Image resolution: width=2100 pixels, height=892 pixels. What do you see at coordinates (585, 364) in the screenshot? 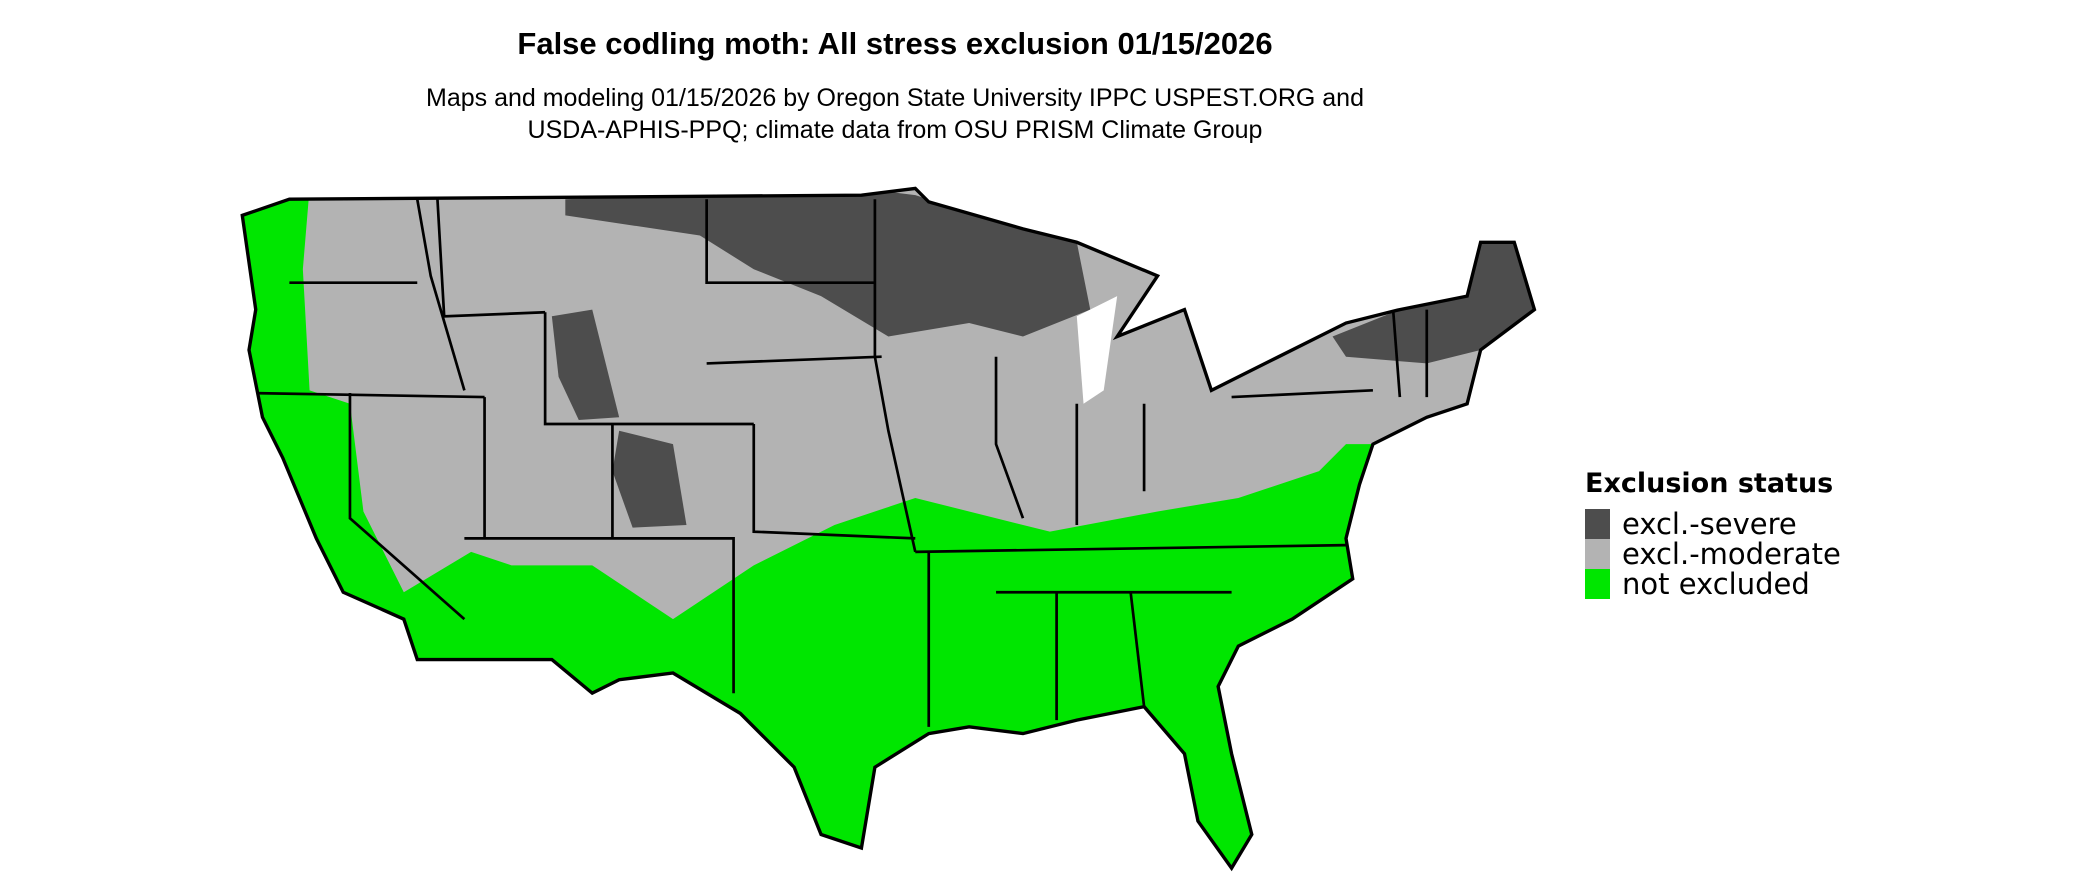
I see `severe-exclusion-wyoming-mountains` at bounding box center [585, 364].